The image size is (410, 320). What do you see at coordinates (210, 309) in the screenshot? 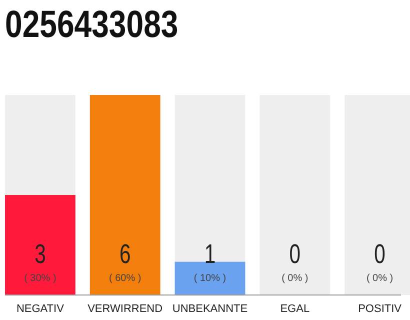
I see `x-tick-label: UNBEKANNTE` at bounding box center [210, 309].